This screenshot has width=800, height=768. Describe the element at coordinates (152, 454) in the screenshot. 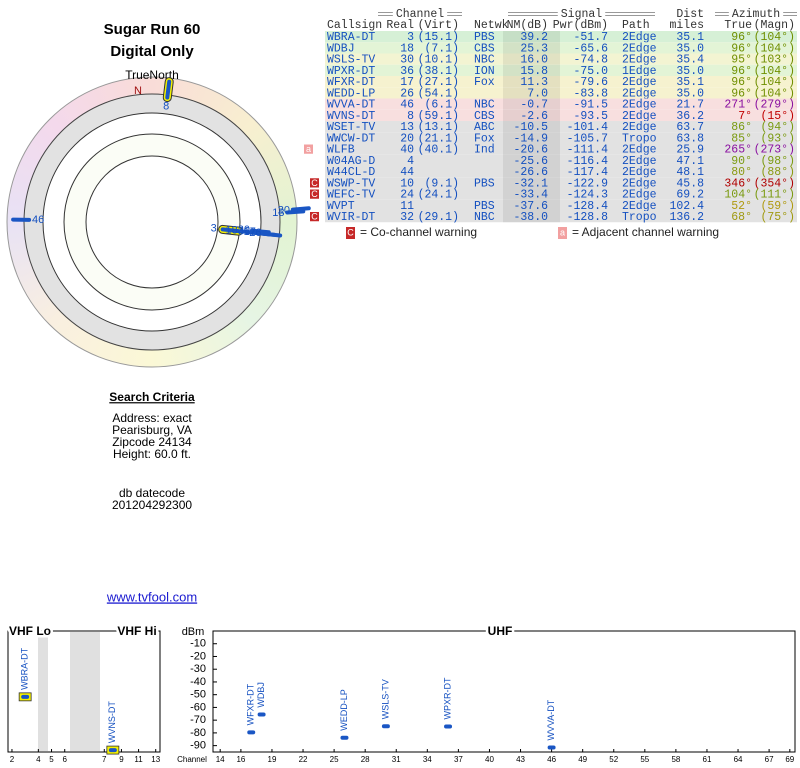

I see `search-line: Height: 60.0 ft.` at that location.